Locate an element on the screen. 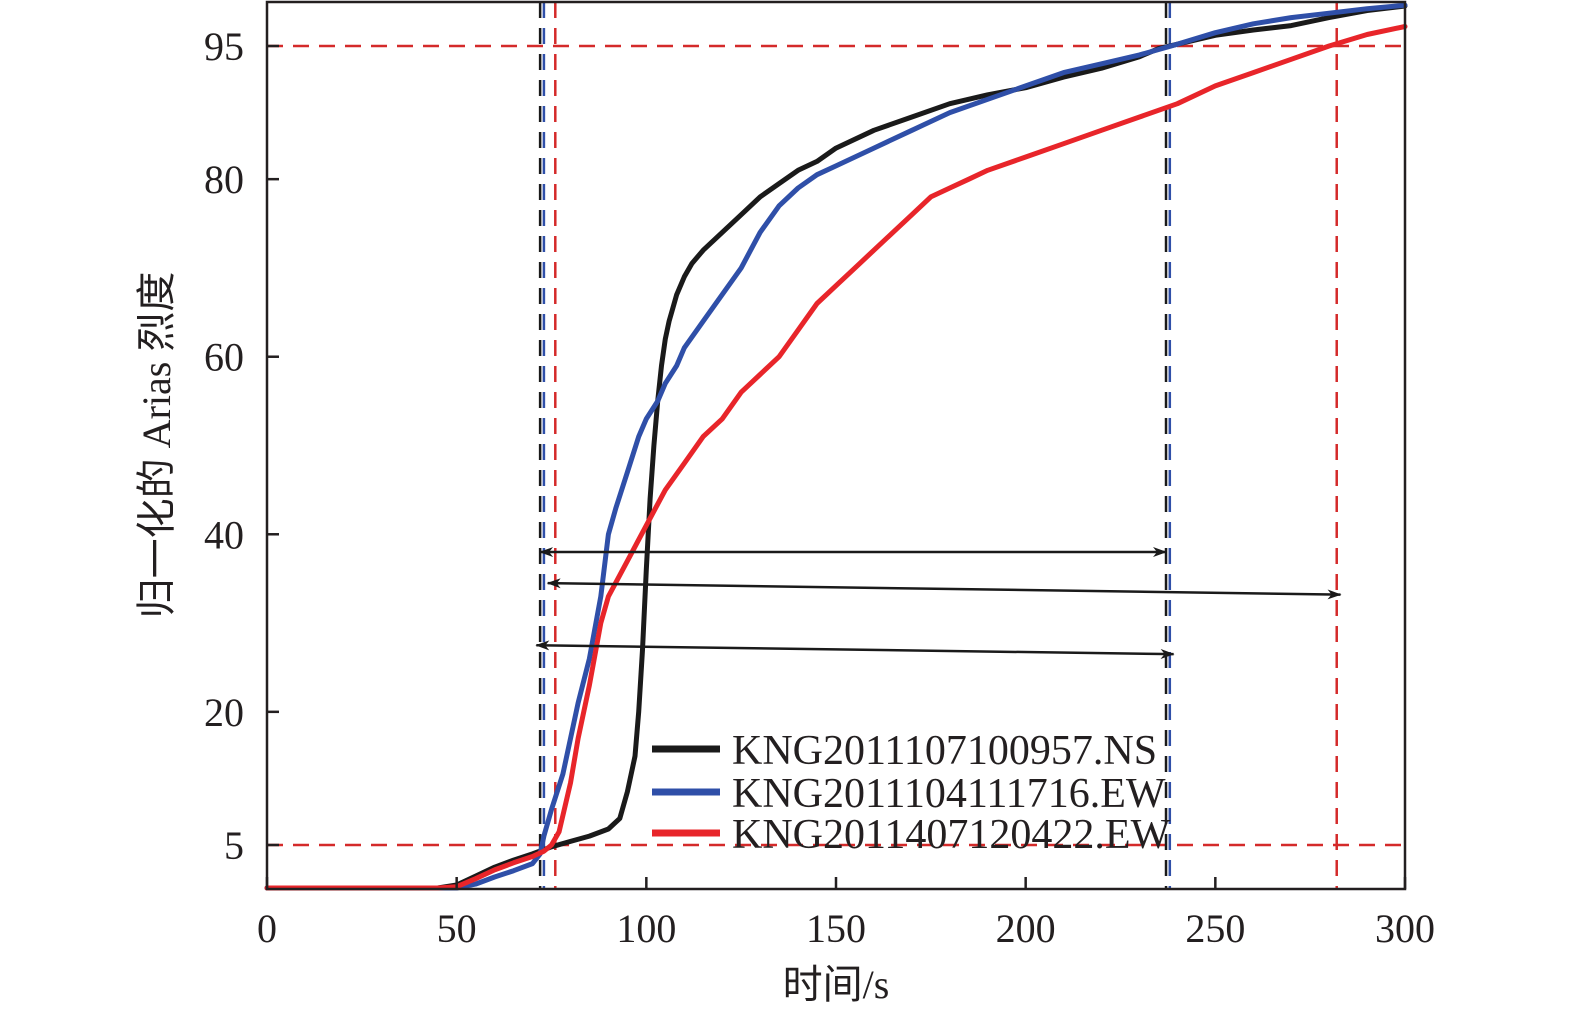  duration-arrows is located at coordinates (938, 603).